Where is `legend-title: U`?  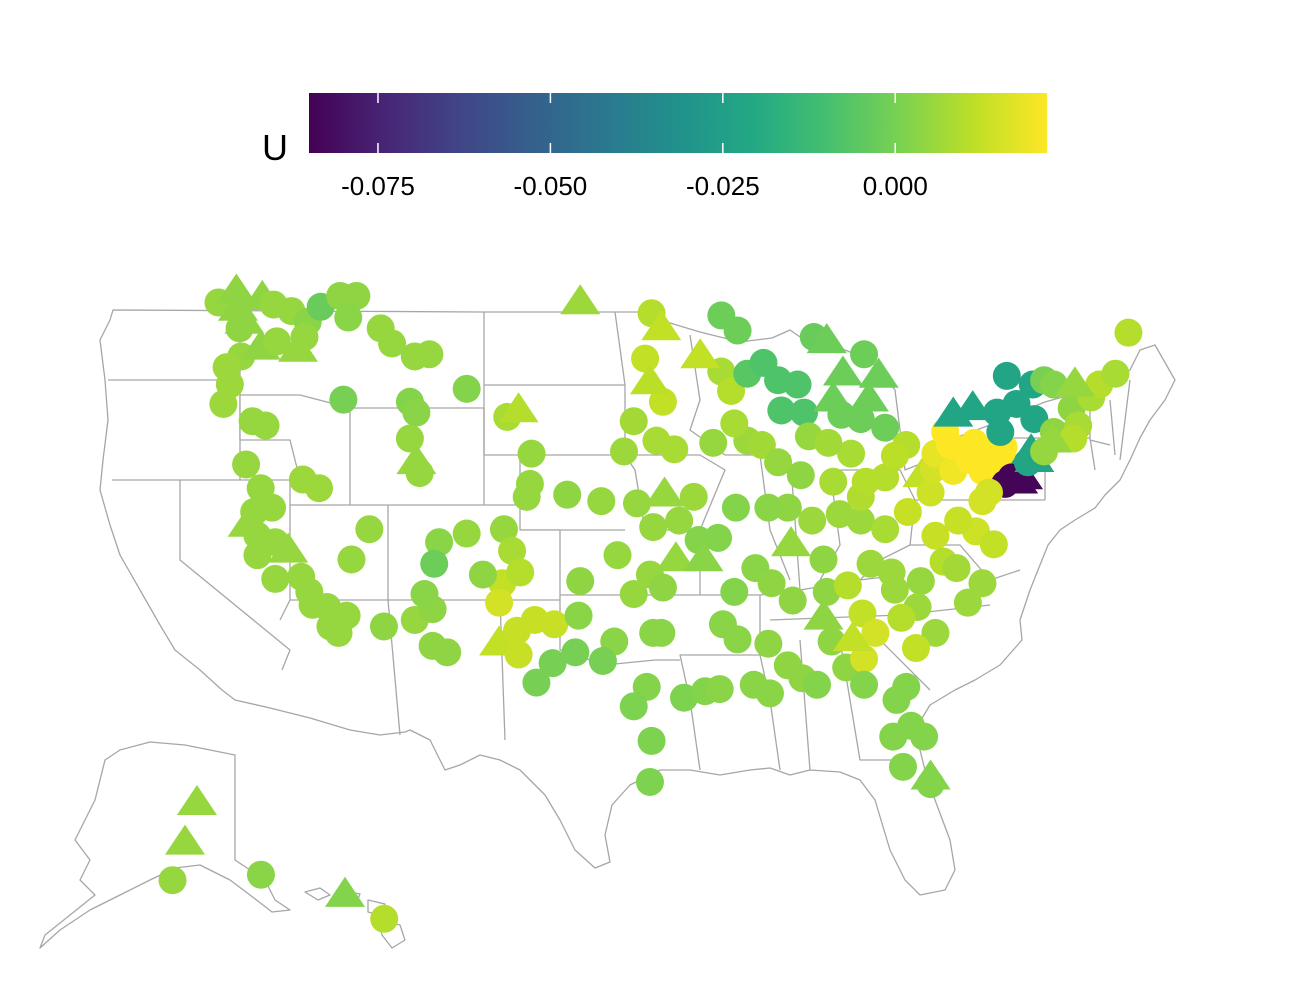 legend-title: U is located at coordinates (275, 147).